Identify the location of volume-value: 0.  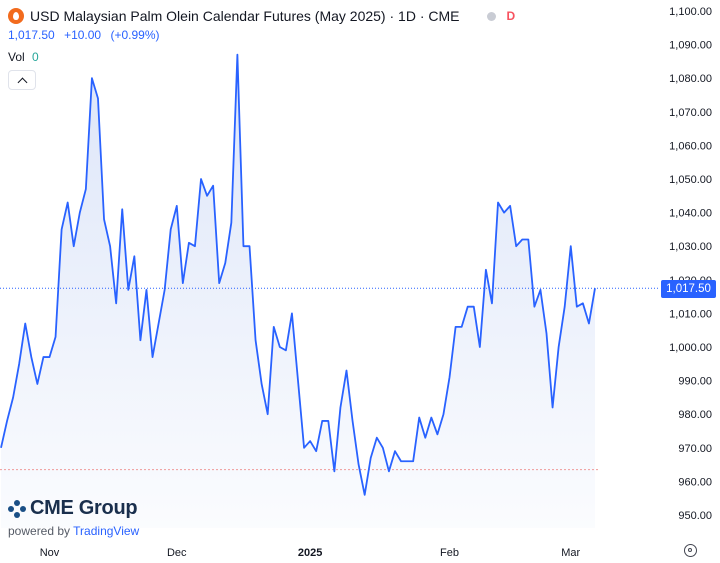
(35, 57).